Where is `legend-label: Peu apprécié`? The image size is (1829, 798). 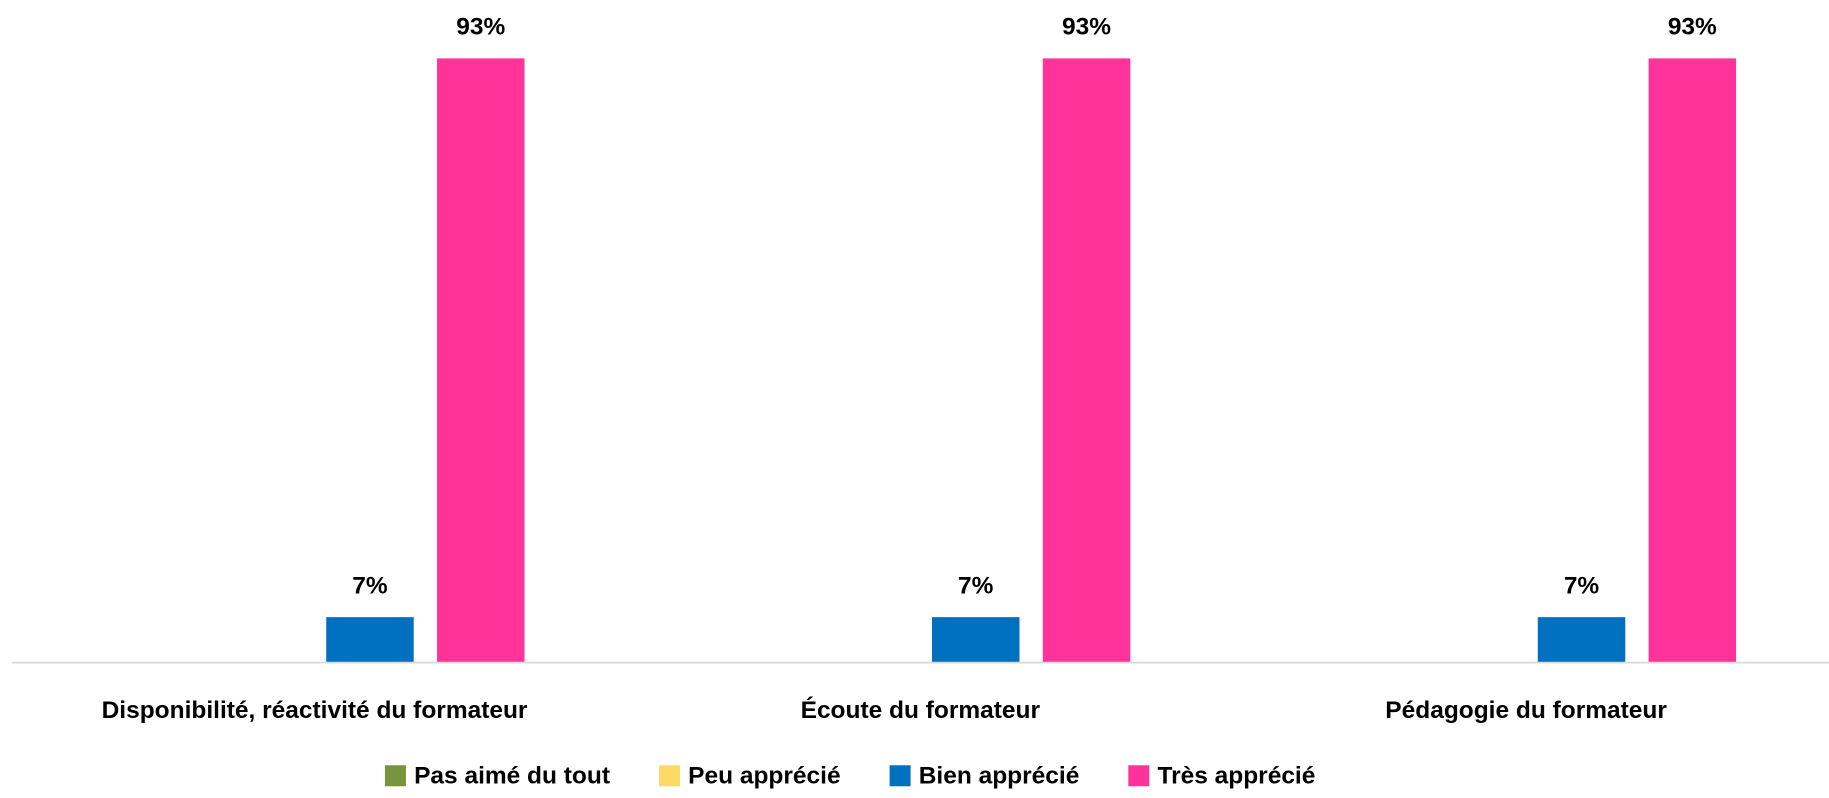 legend-label: Peu apprécié is located at coordinates (764, 775).